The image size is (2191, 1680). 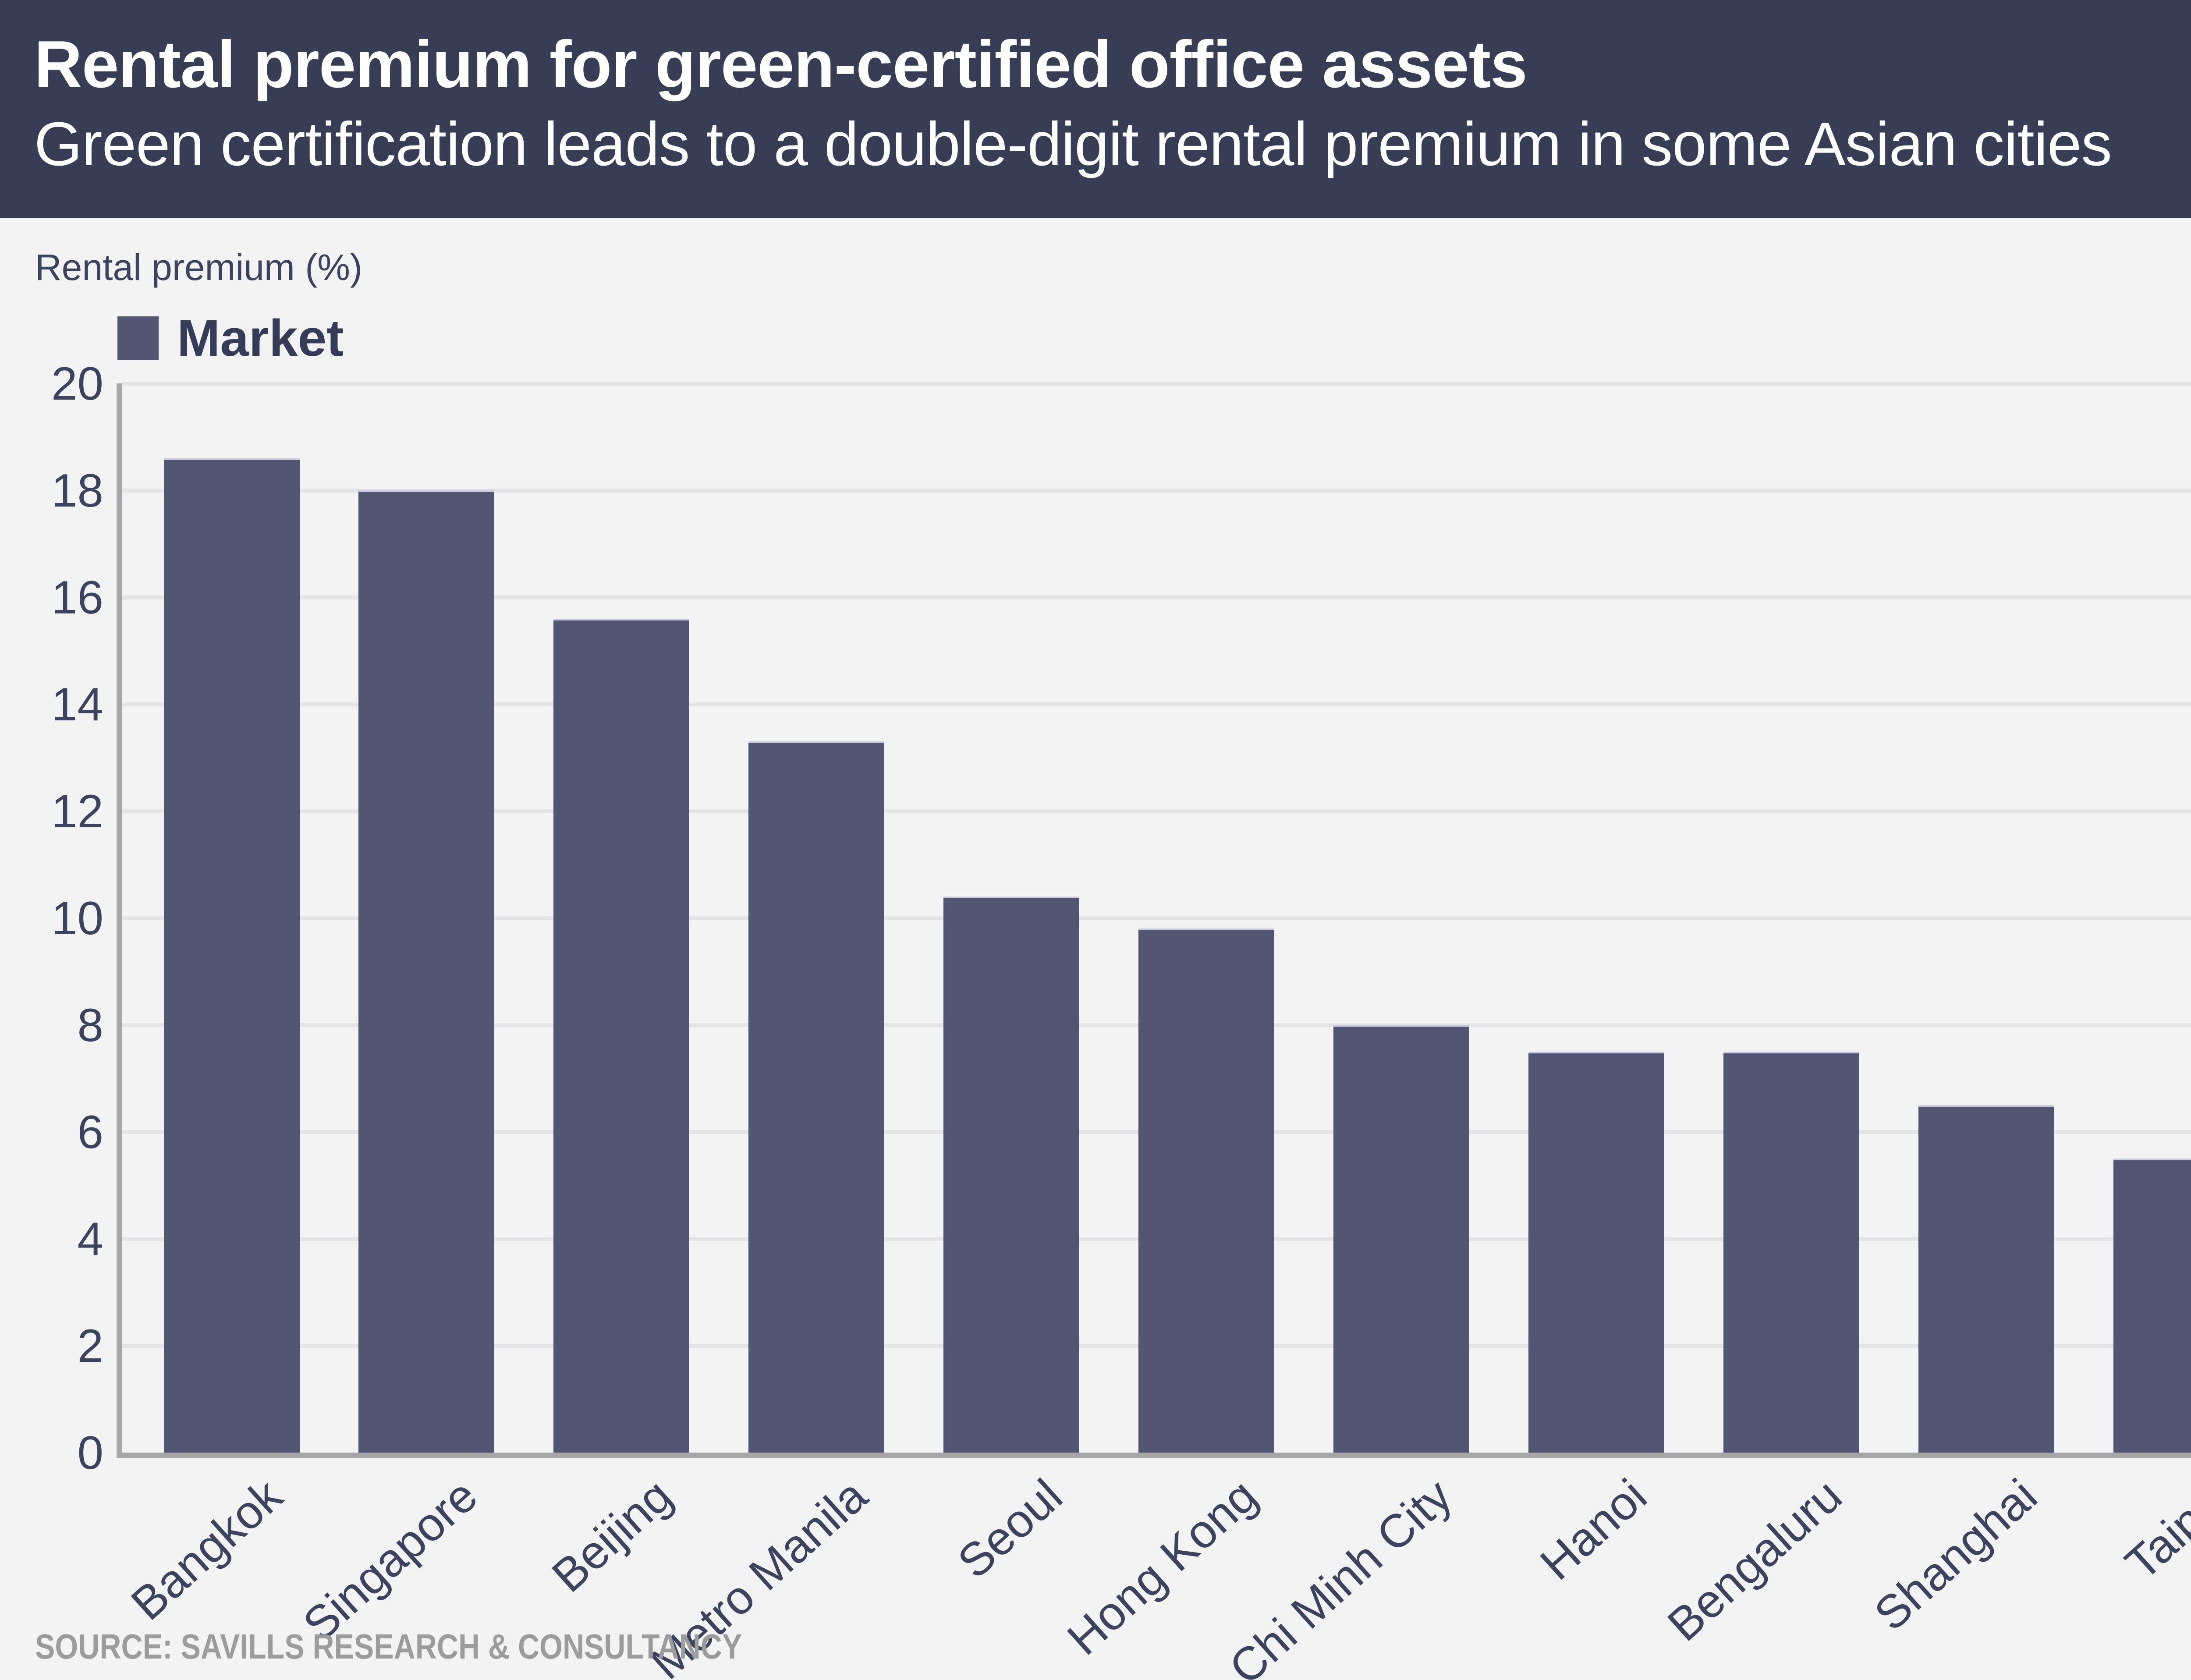 What do you see at coordinates (1154, 1455) in the screenshot?
I see `x-axis-line` at bounding box center [1154, 1455].